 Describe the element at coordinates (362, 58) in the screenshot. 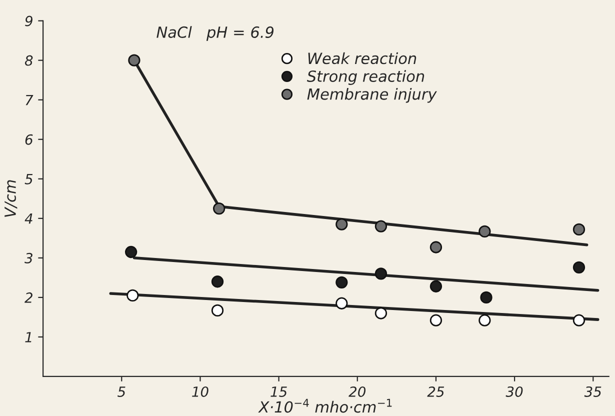

I see `legend-label: Weak reaction` at that location.